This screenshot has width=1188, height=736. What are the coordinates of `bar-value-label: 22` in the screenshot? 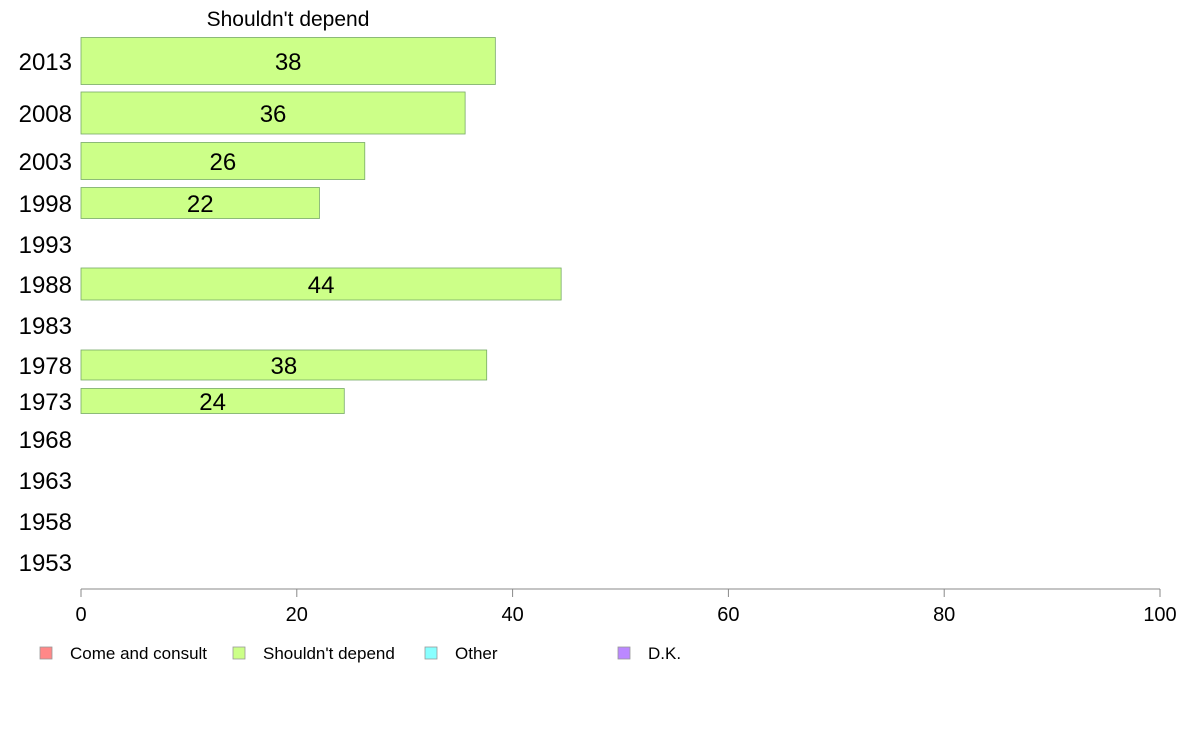 It's located at (200, 204).